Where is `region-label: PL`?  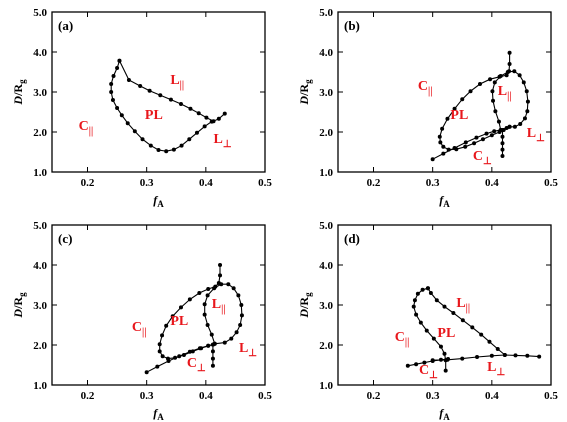 region-label: PL is located at coordinates (154, 115).